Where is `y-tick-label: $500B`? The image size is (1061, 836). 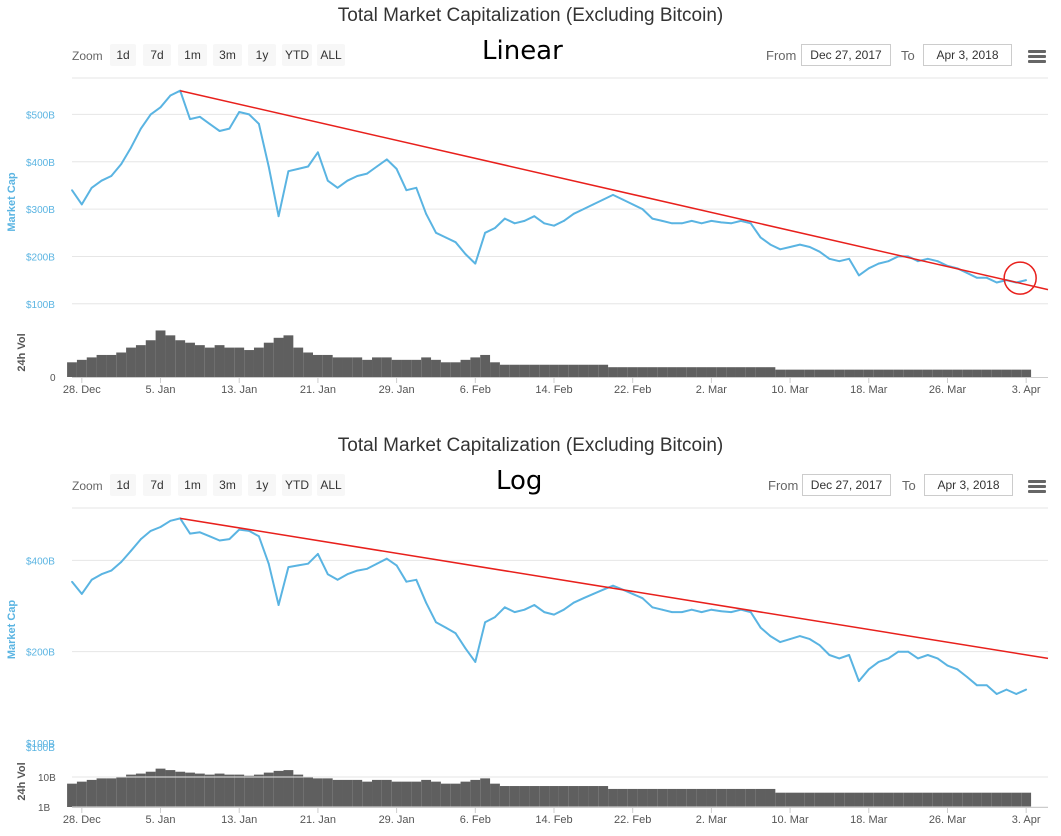 y-tick-label: $500B is located at coordinates (40, 115).